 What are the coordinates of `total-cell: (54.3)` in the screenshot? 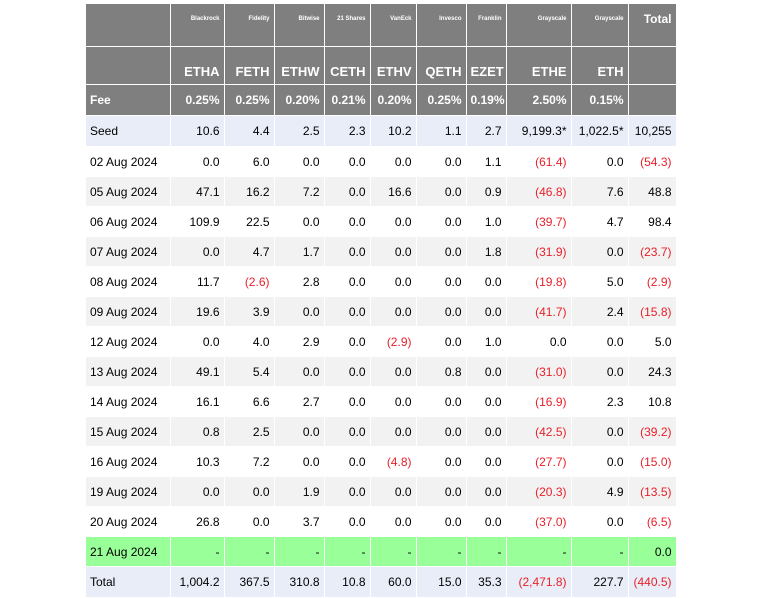 It's located at (652, 161).